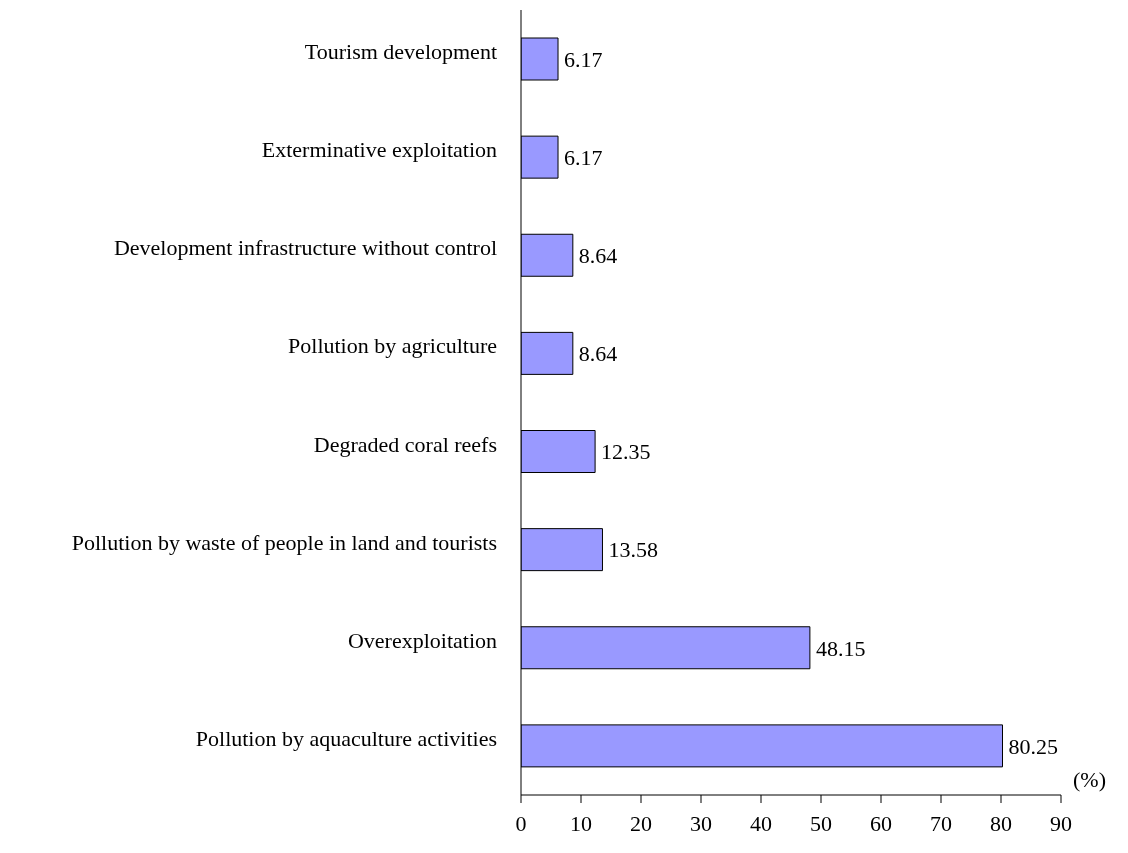  What do you see at coordinates (392, 346) in the screenshot?
I see `y-tick-label: Pollution by agriculture` at bounding box center [392, 346].